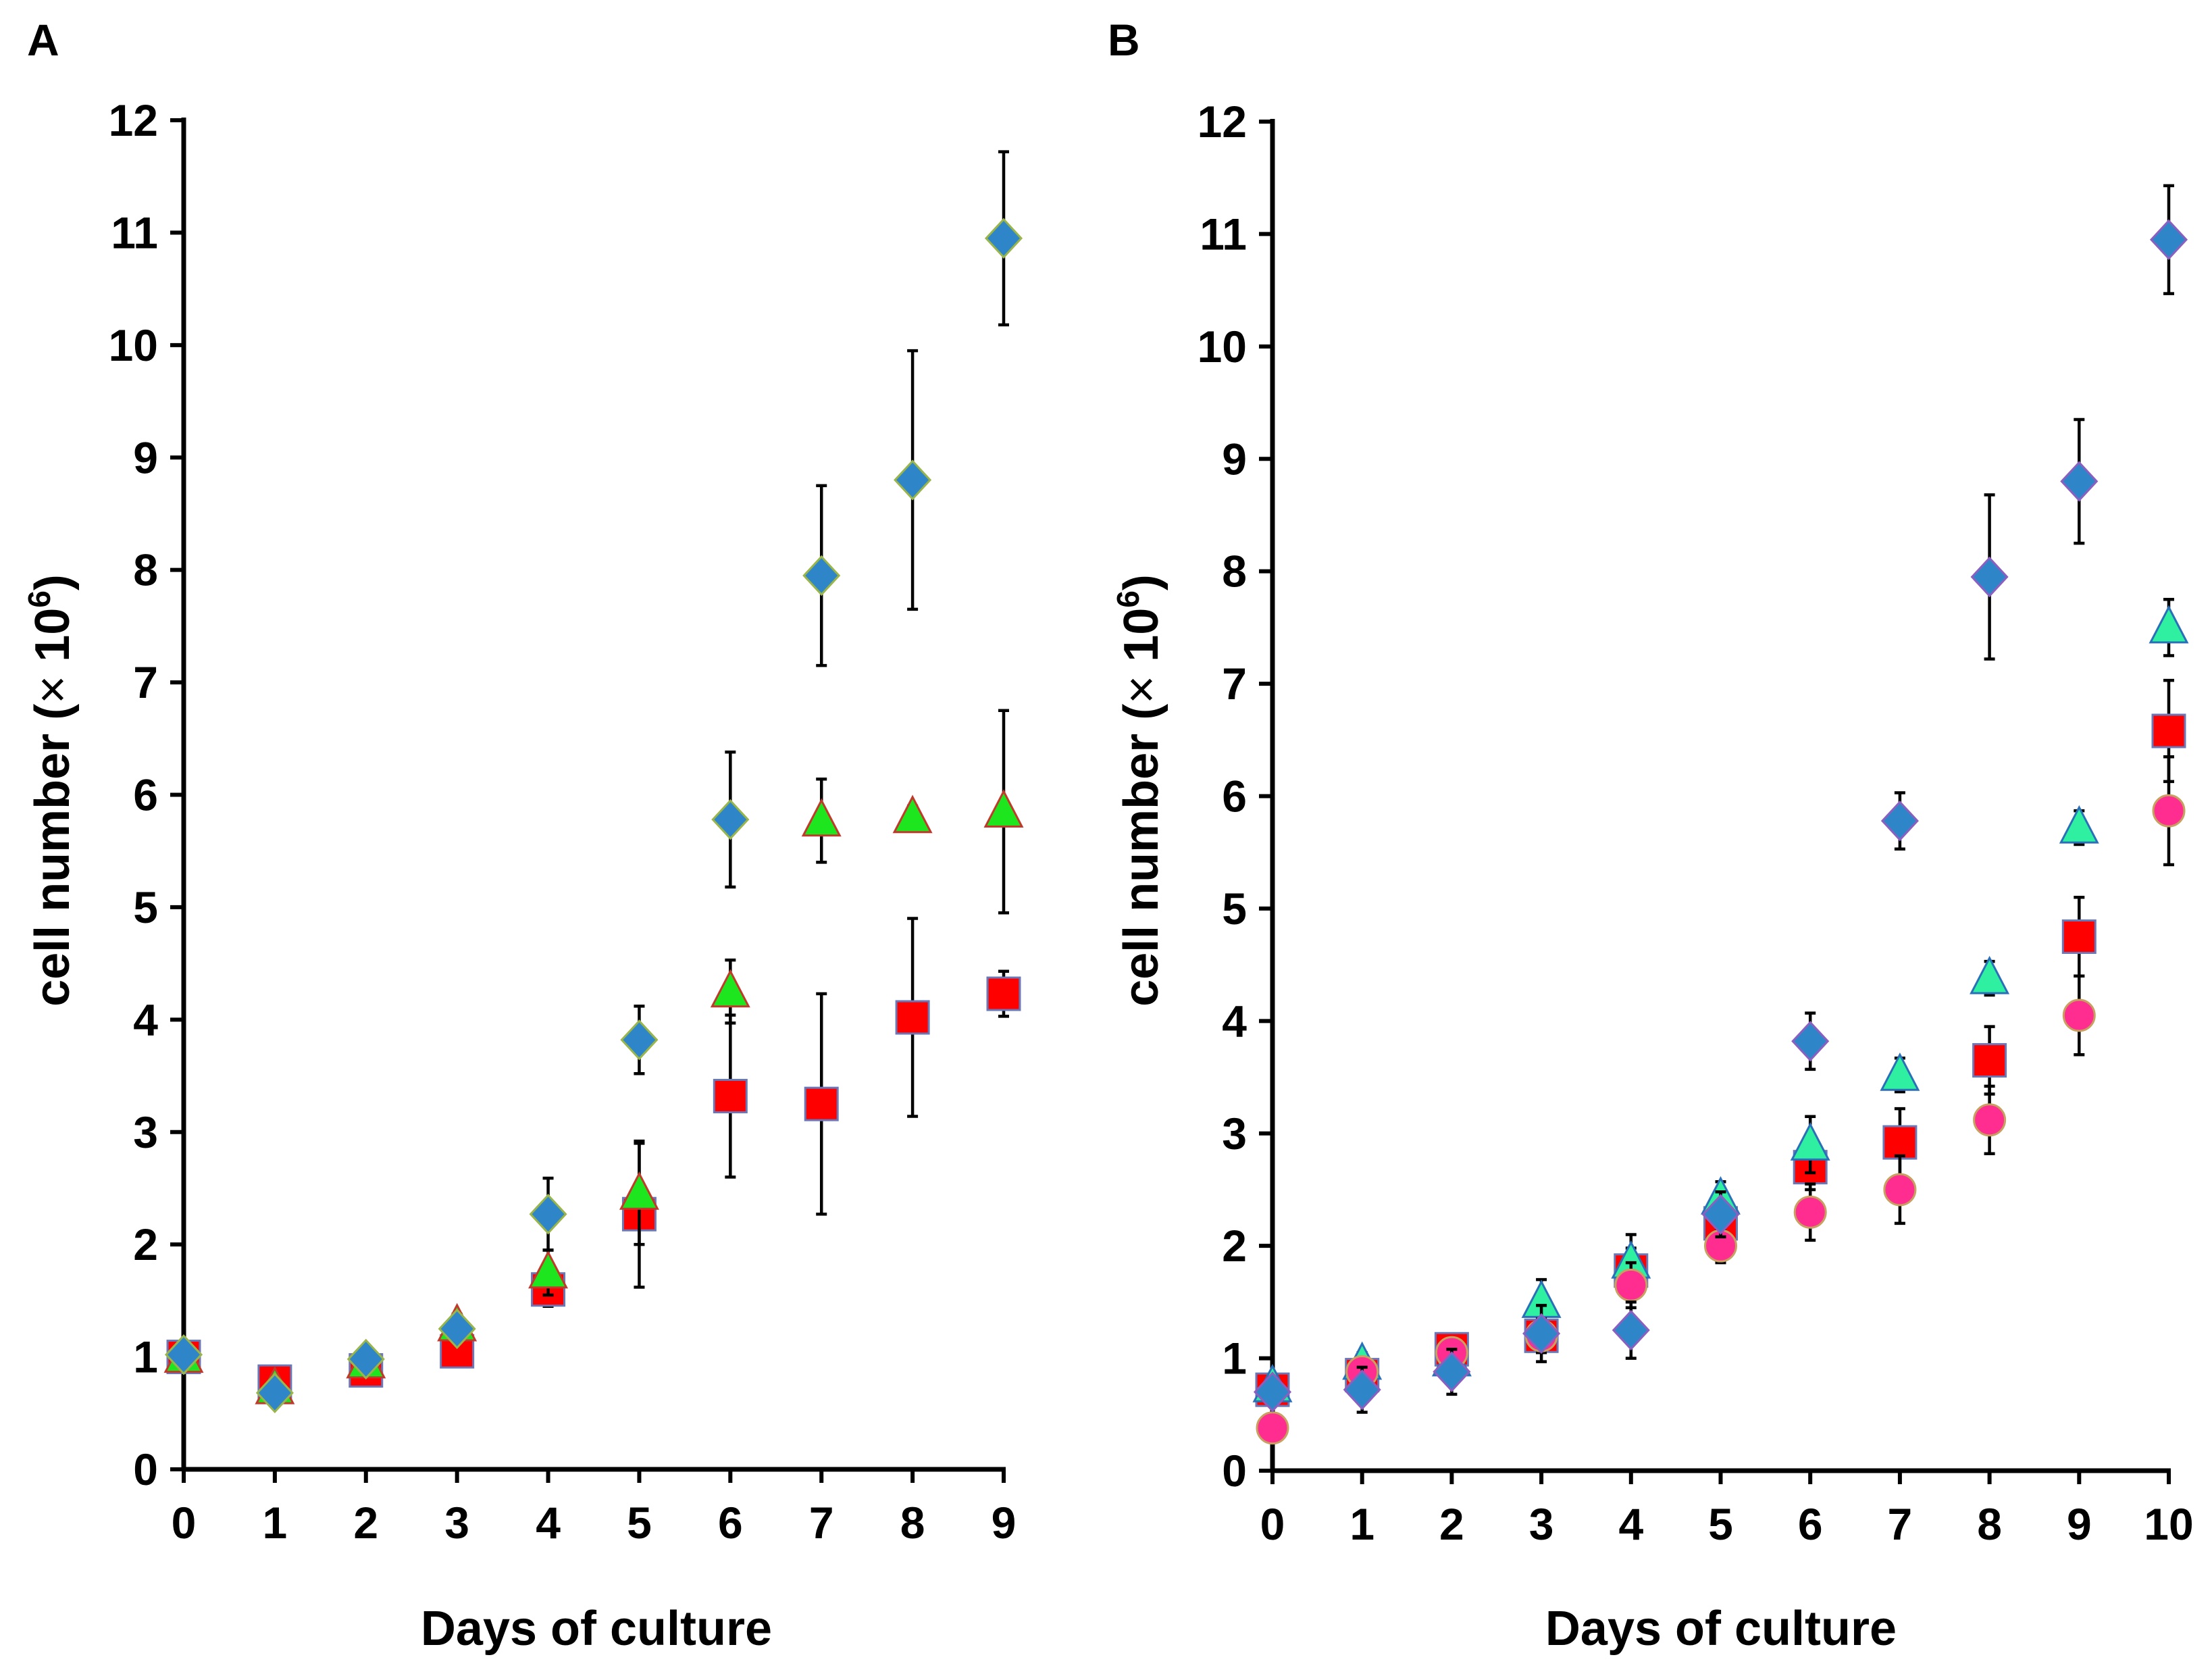 This screenshot has width=2212, height=1672. Describe the element at coordinates (133, 345) in the screenshot. I see `y-tick-label-a: 10` at that location.